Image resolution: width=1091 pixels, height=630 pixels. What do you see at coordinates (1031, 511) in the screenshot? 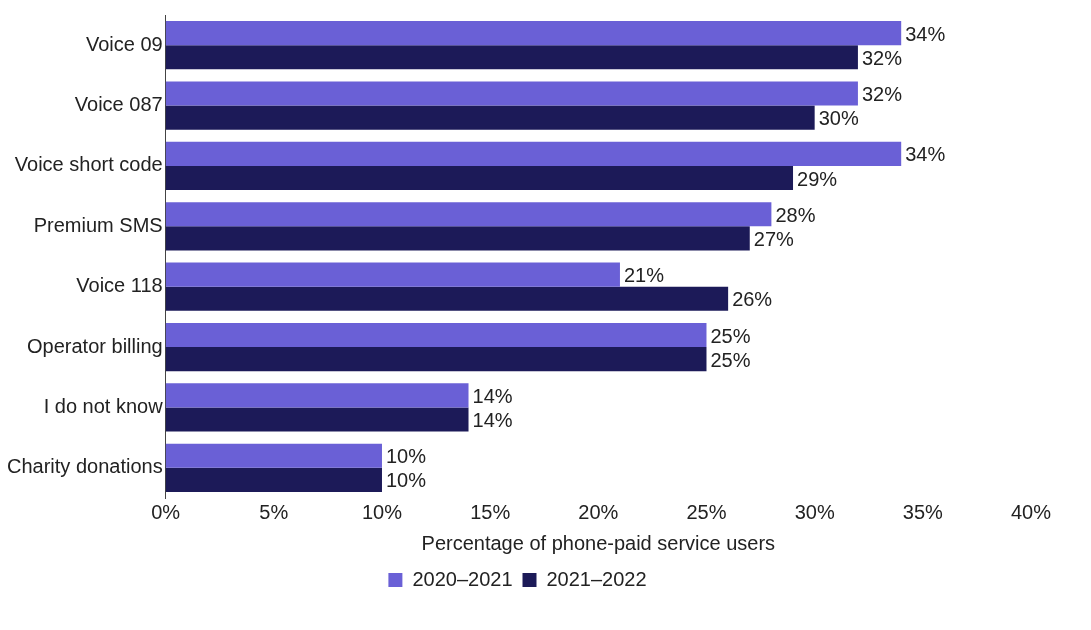
I see `x-tick-label: 40%` at bounding box center [1031, 511].